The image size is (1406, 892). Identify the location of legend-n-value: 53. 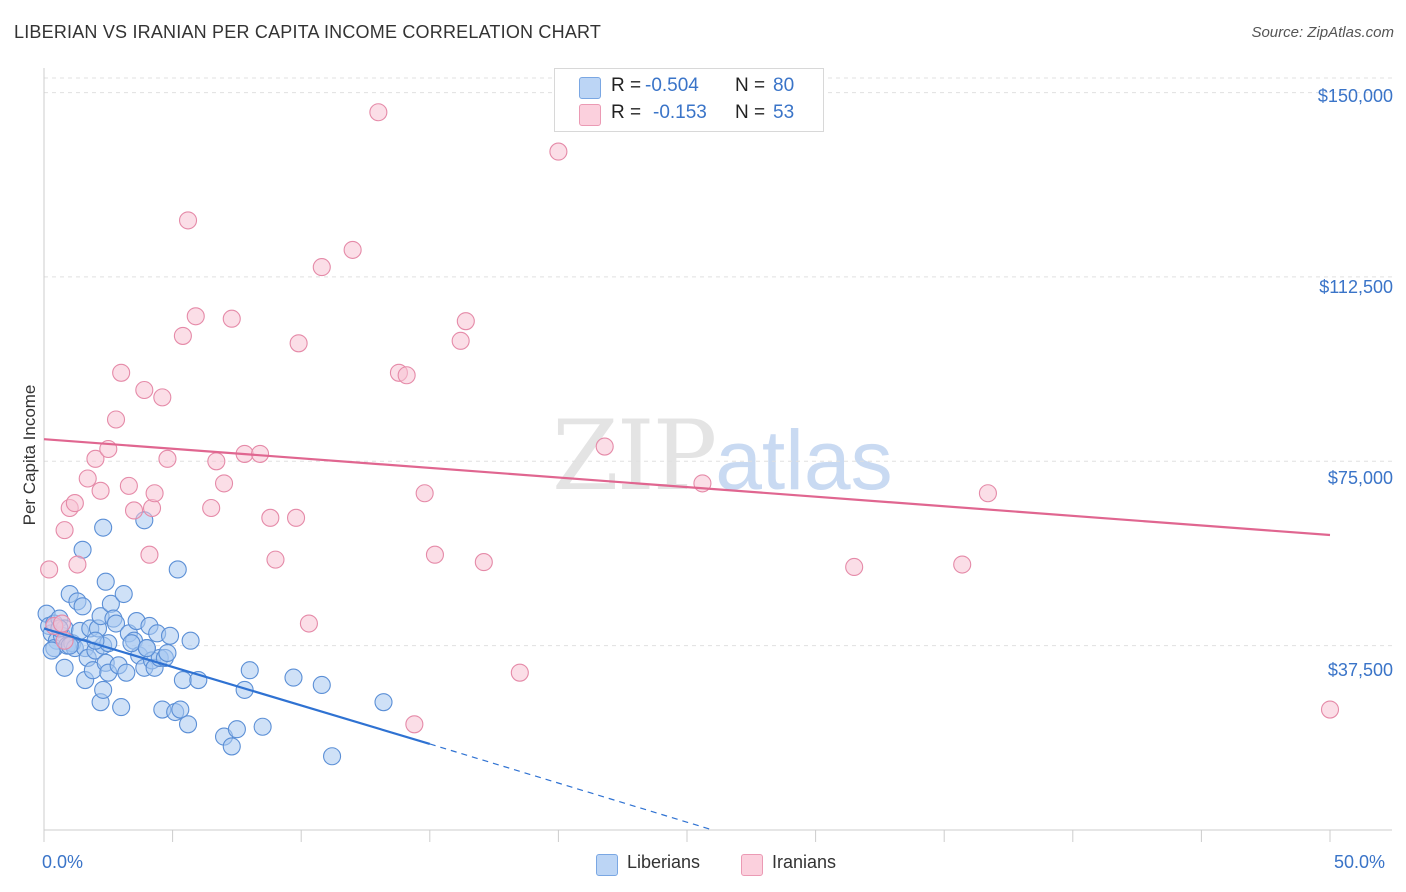
(784, 112).